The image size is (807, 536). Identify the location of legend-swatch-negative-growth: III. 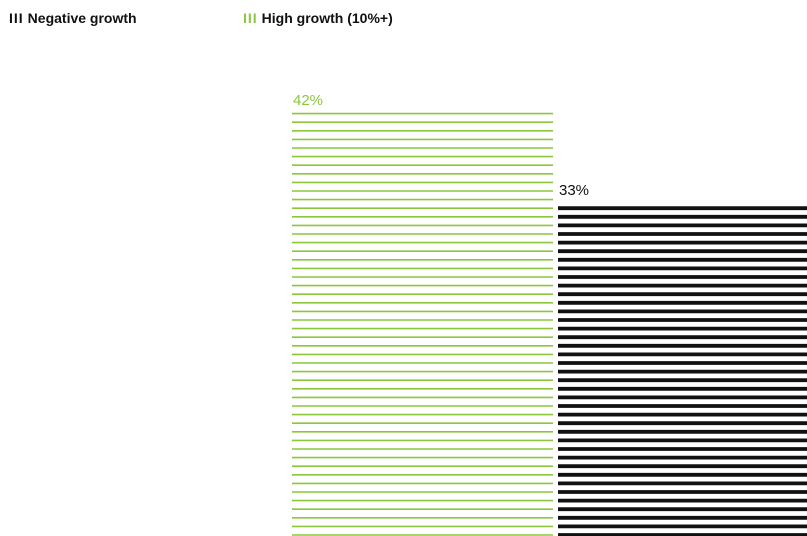
(16, 18).